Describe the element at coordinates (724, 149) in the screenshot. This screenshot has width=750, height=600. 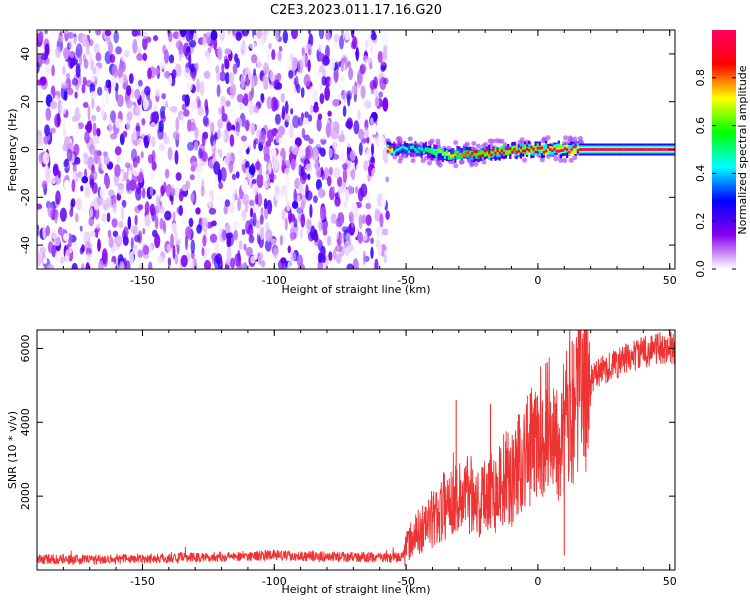
I see `colorbar-gradient` at that location.